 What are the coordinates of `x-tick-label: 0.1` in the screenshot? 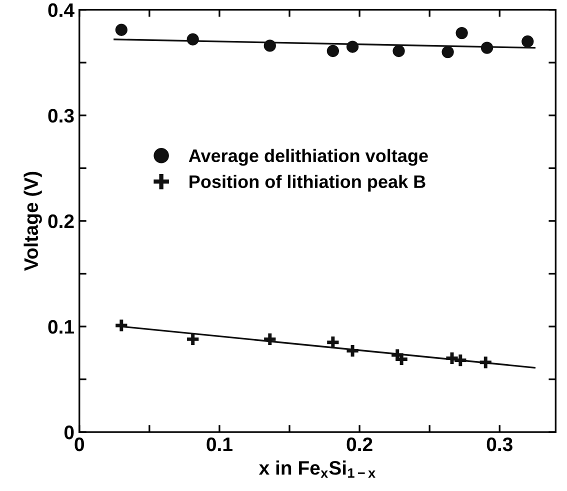 It's located at (219, 444).